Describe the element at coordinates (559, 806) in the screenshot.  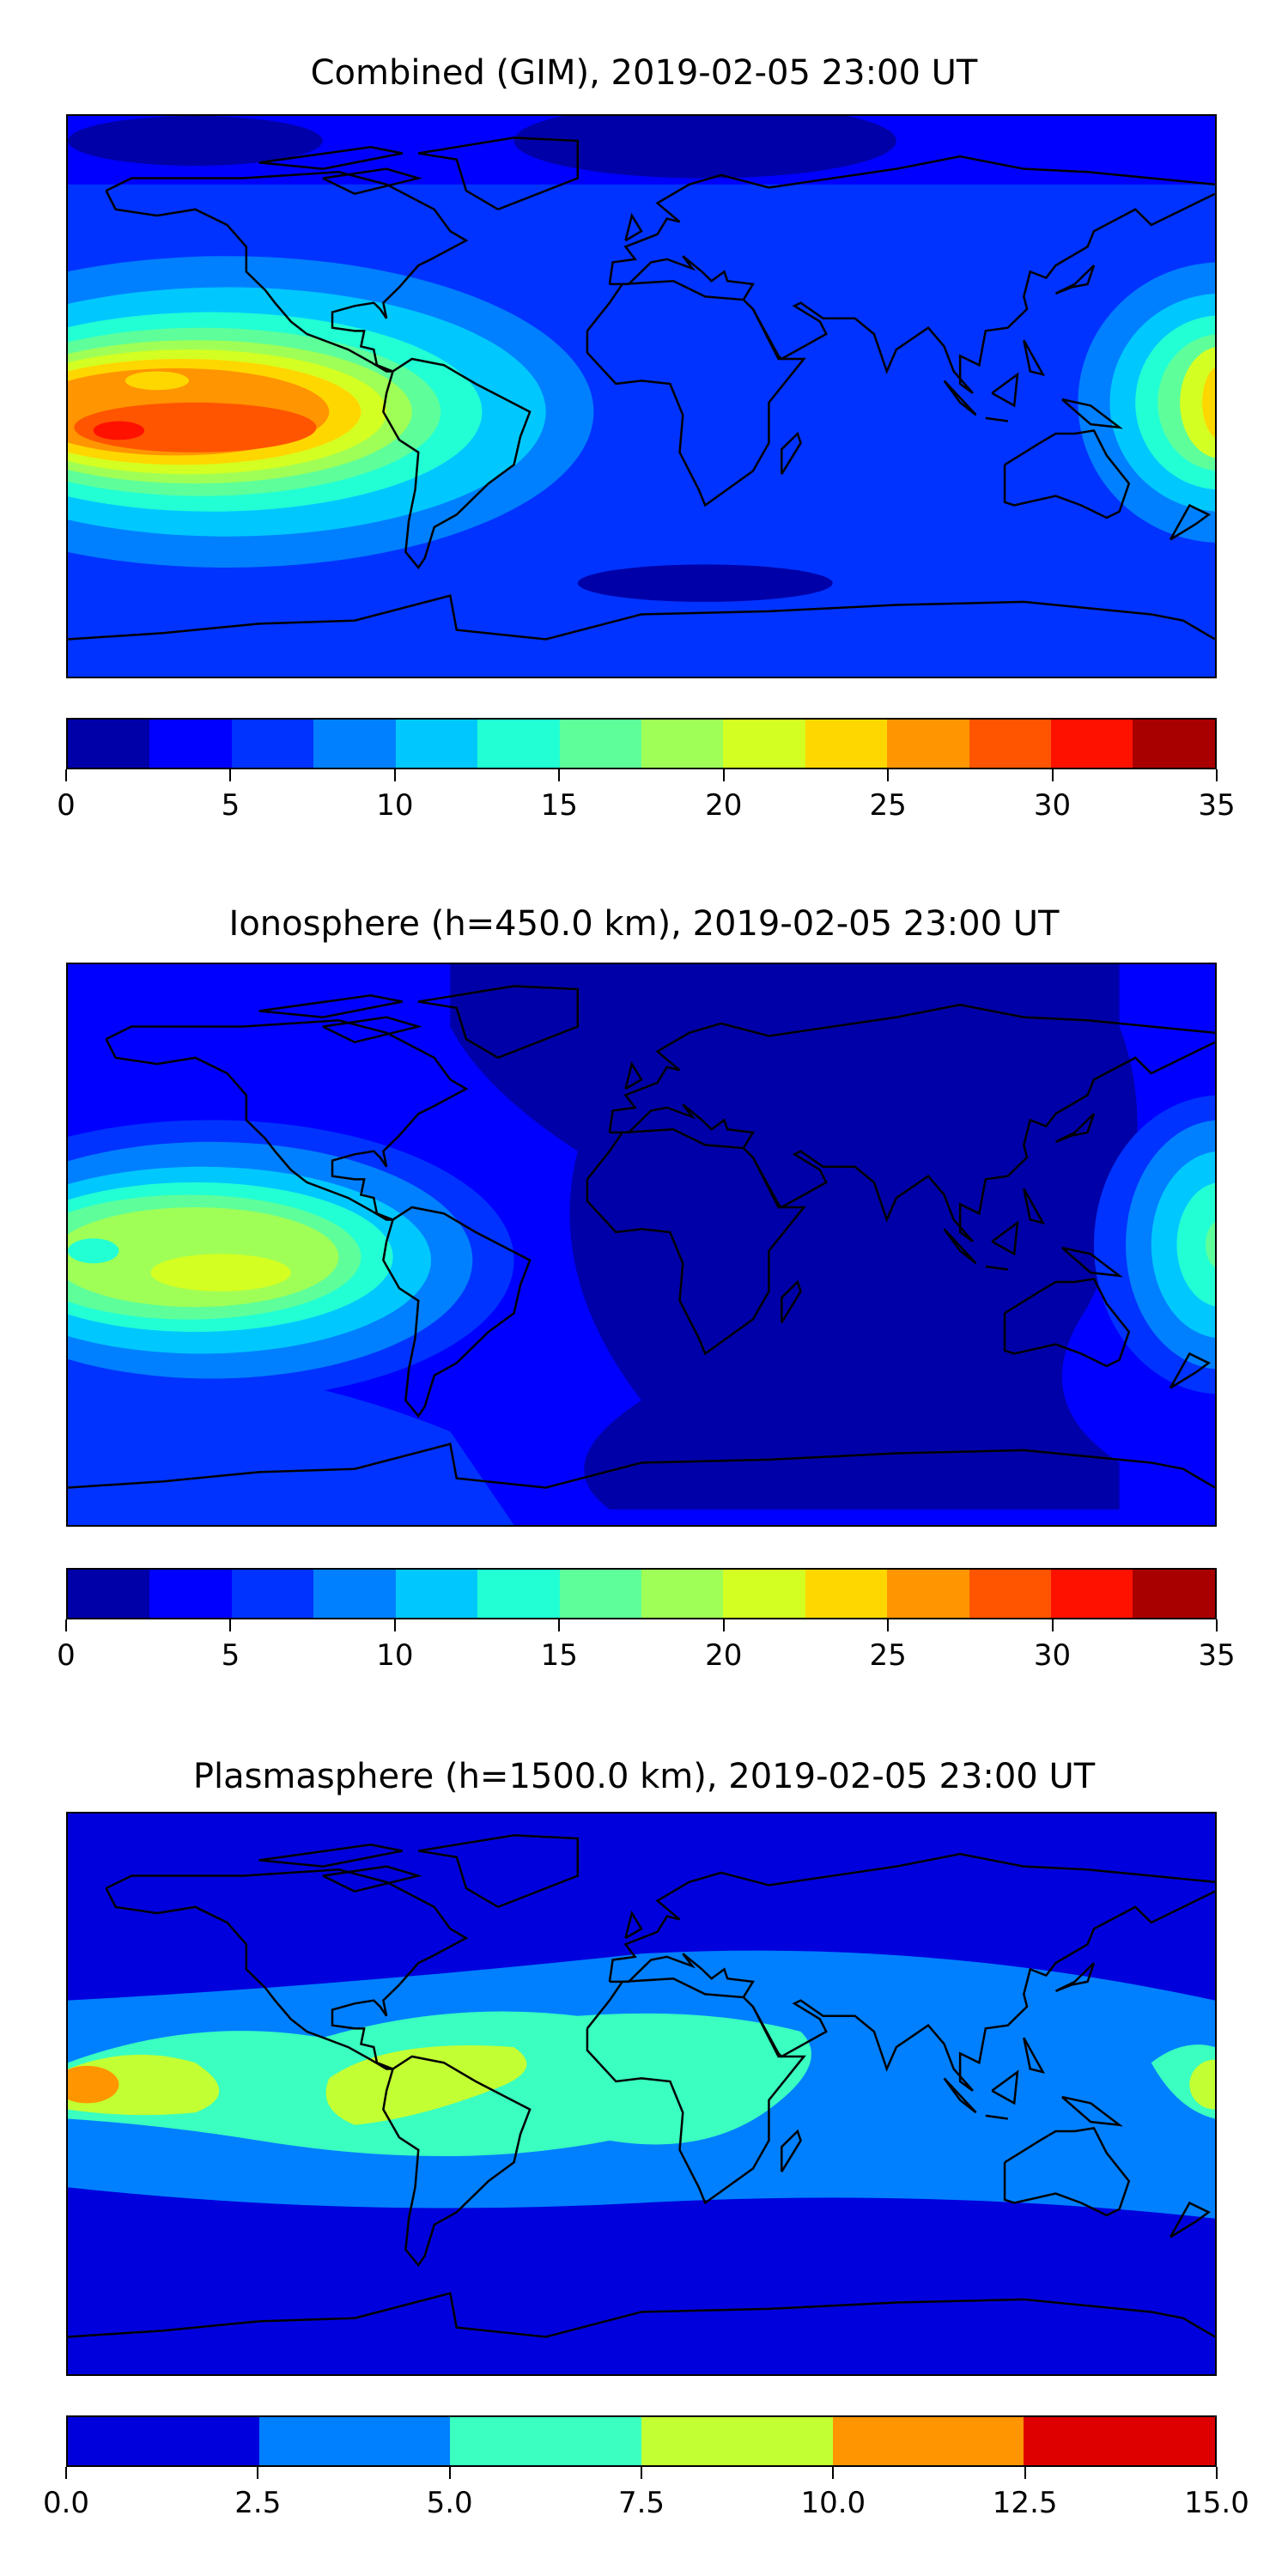
I see `colorbar-tick-label: 15` at that location.